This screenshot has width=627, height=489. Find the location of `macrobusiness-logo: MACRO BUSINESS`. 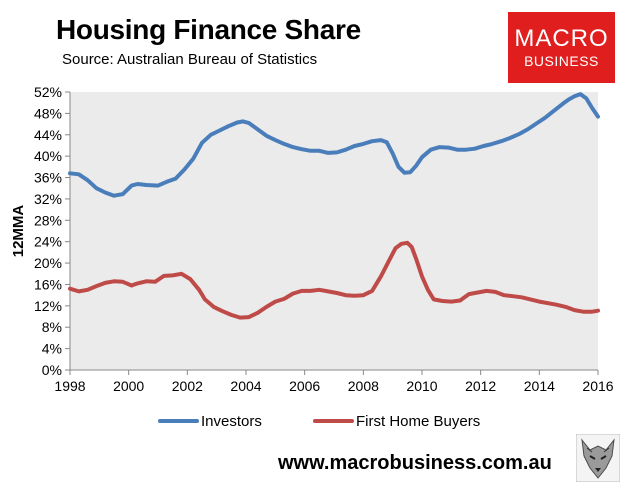

macrobusiness-logo: MACRO BUSINESS is located at coordinates (561, 47).